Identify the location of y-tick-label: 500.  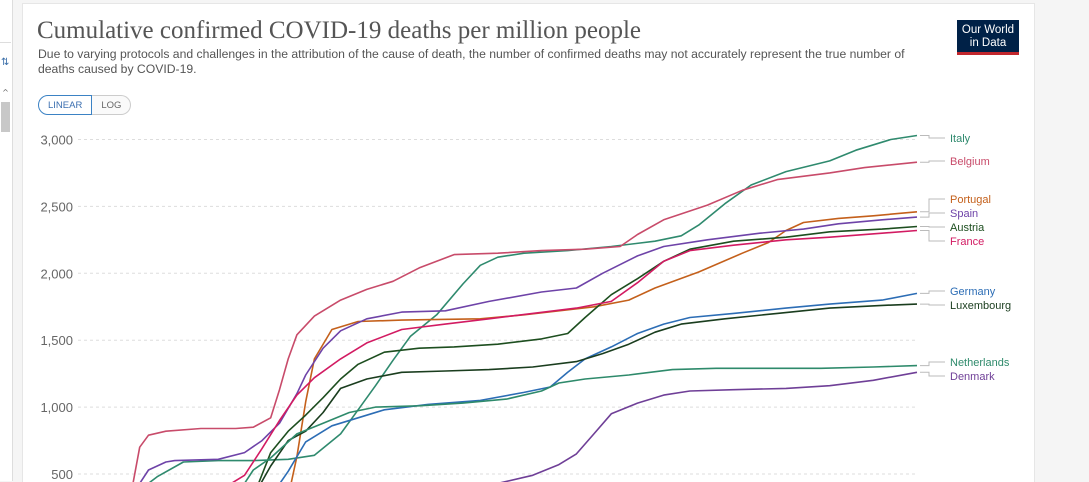
(62, 474).